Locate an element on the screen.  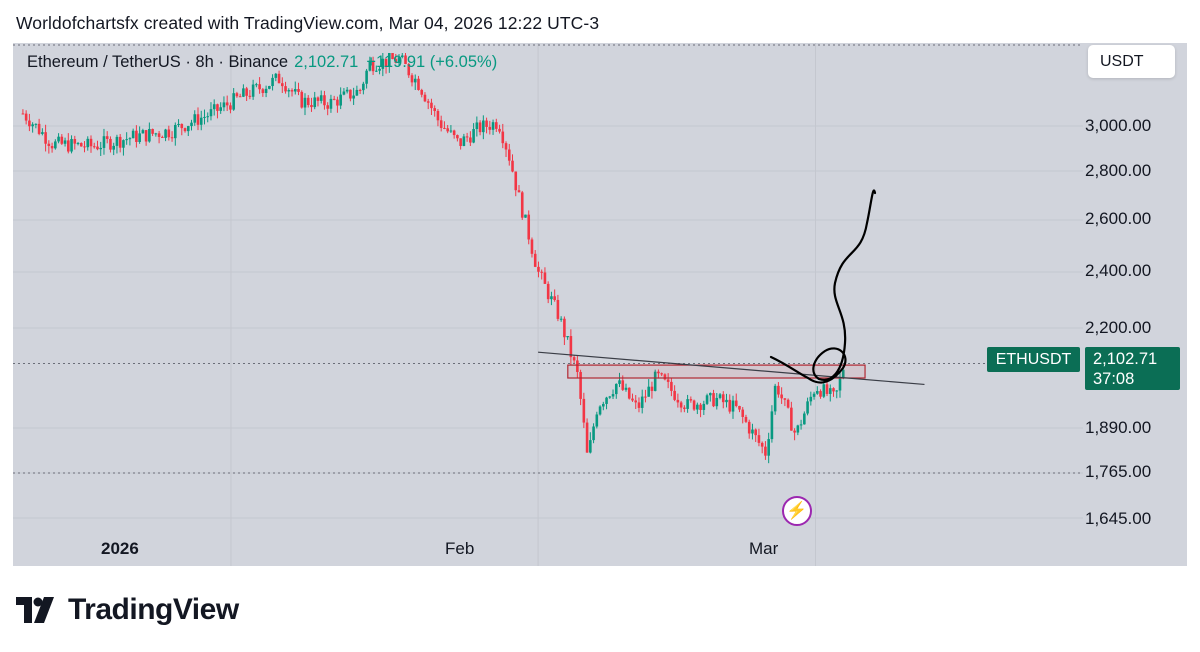
lightning-bolt-icon: ⚡ is located at coordinates (797, 511).